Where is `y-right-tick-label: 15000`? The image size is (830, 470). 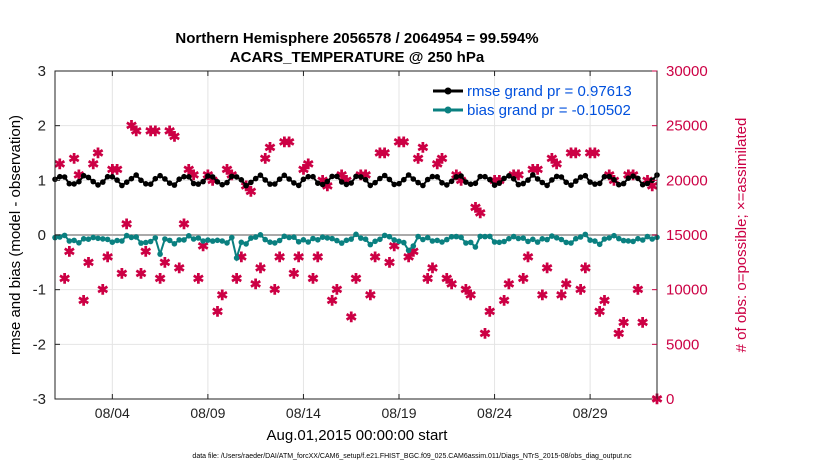
y-right-tick-label: 15000 is located at coordinates (687, 235).